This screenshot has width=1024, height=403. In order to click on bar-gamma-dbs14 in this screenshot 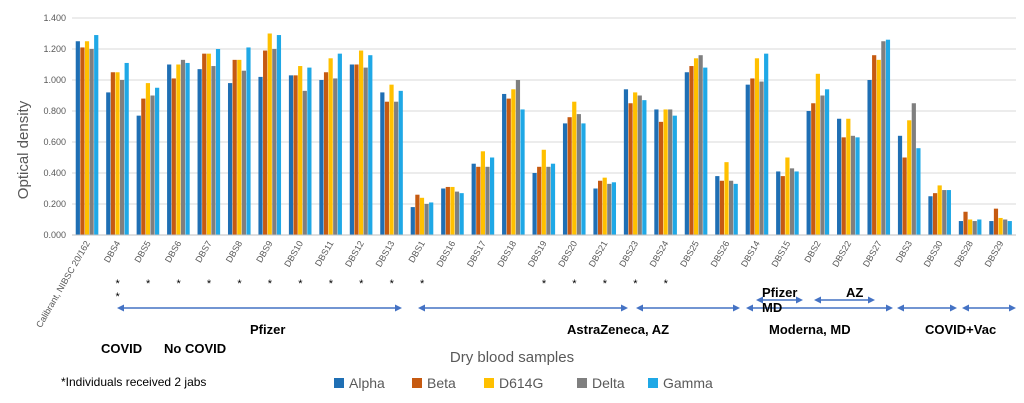, I will do `click(766, 144)`.